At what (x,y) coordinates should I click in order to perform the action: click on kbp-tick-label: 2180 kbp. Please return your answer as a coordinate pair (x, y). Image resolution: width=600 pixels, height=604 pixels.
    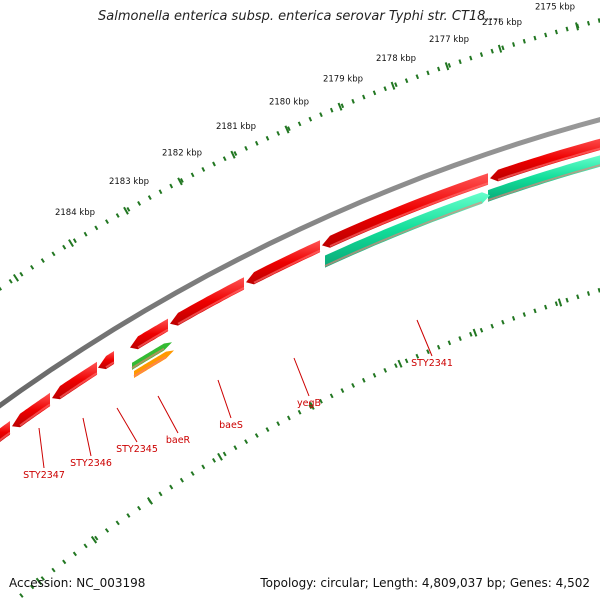
    Looking at the image, I should click on (289, 103).